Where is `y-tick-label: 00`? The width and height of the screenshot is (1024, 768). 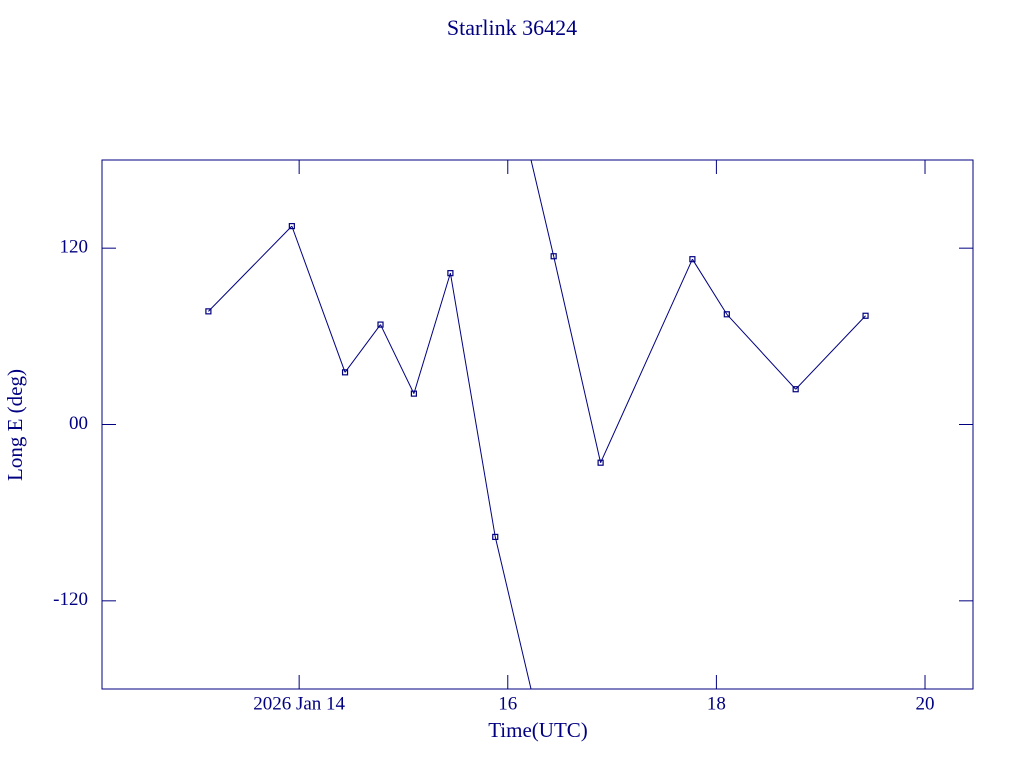
y-tick-label: 00 is located at coordinates (78, 423).